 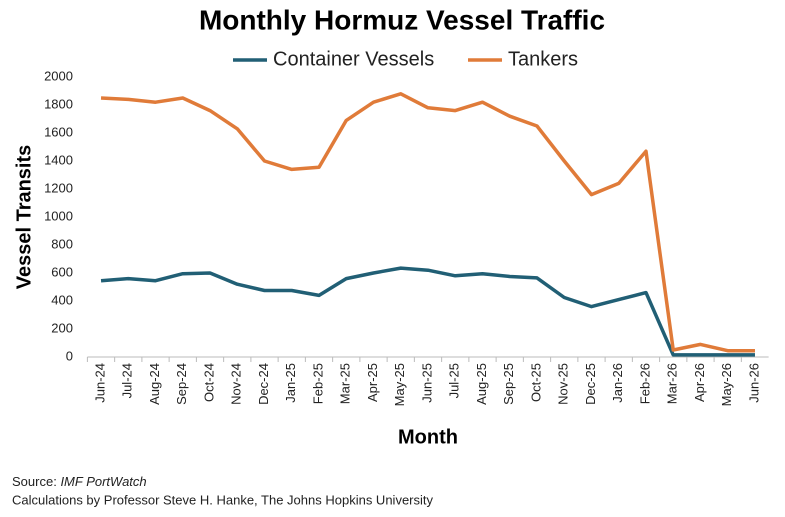 What do you see at coordinates (58, 187) in the screenshot?
I see `y-tick-label: 1200` at bounding box center [58, 187].